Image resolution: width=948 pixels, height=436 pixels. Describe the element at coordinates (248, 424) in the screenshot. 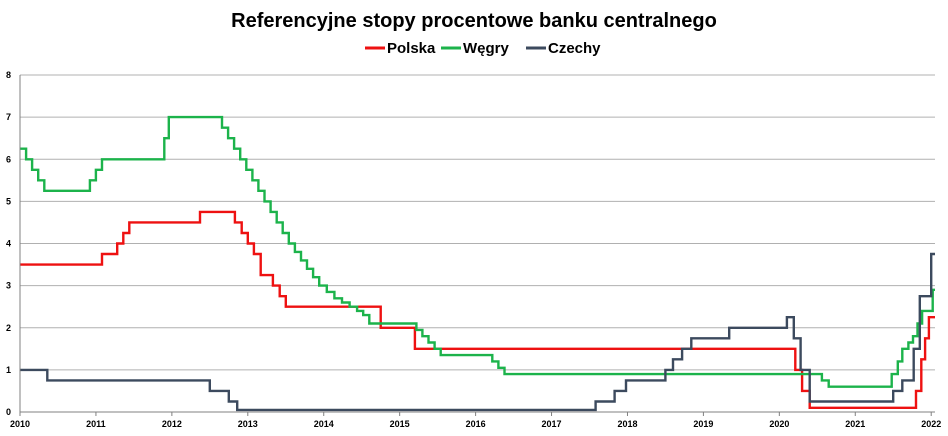

I see `x-tick-label: 2013` at that location.